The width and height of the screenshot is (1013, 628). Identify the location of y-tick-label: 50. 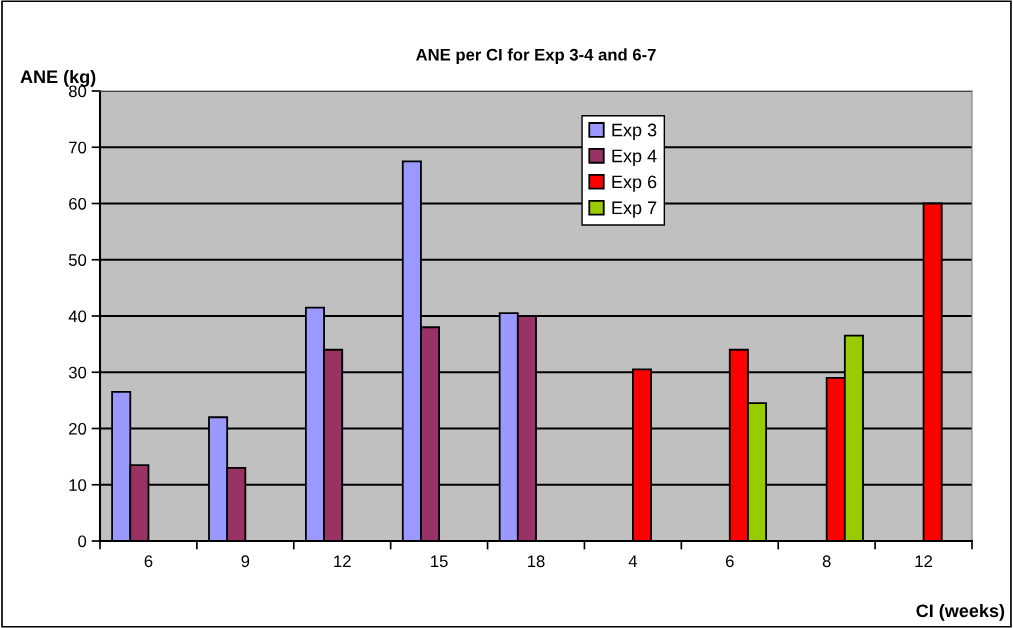
(77, 260).